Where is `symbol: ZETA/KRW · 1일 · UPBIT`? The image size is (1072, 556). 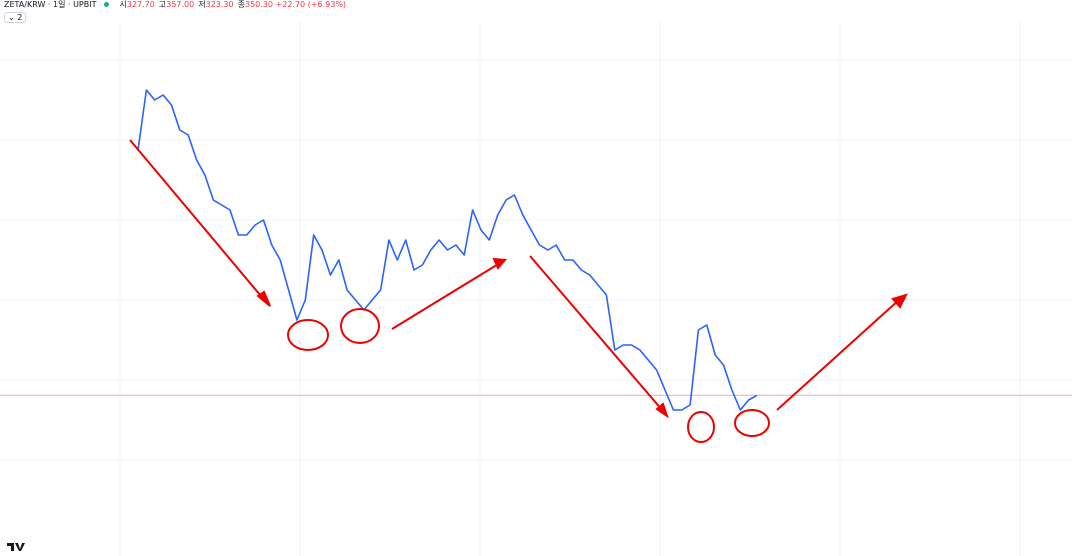
symbol: ZETA/KRW · 1일 · UPBIT is located at coordinates (50, 4).